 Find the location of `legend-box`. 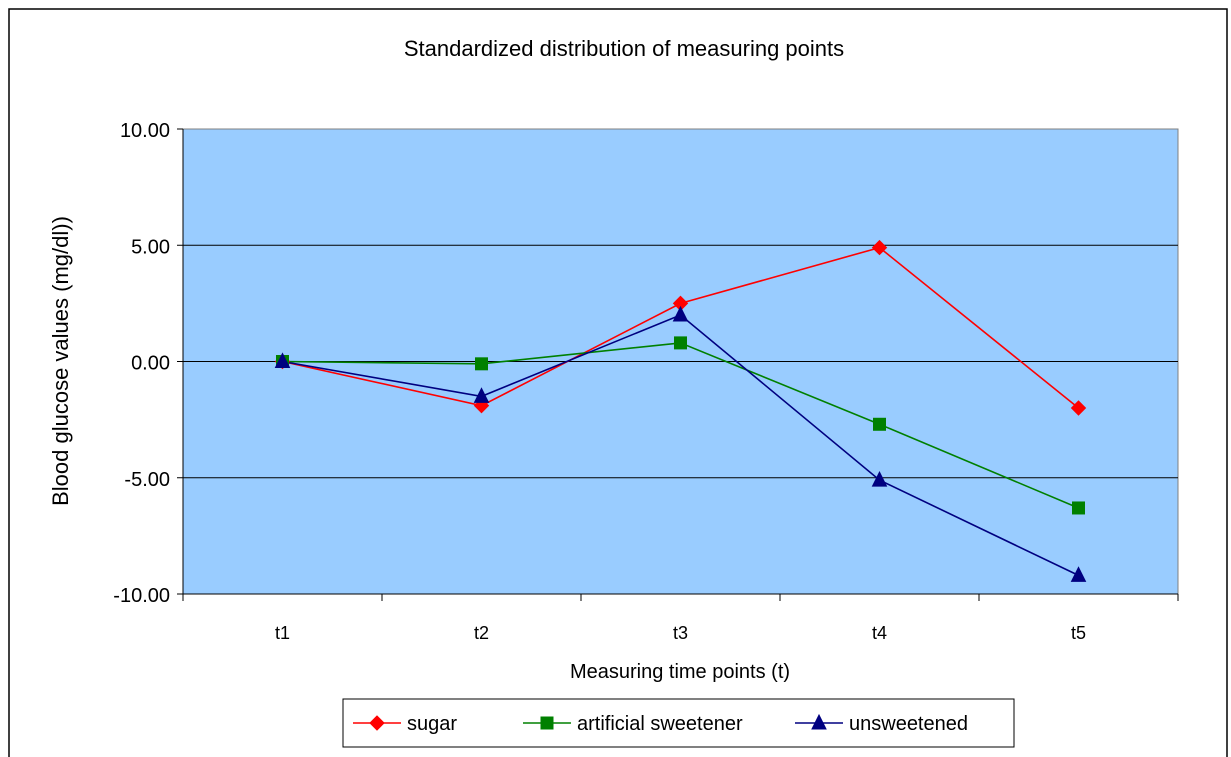

legend-box is located at coordinates (678, 723).